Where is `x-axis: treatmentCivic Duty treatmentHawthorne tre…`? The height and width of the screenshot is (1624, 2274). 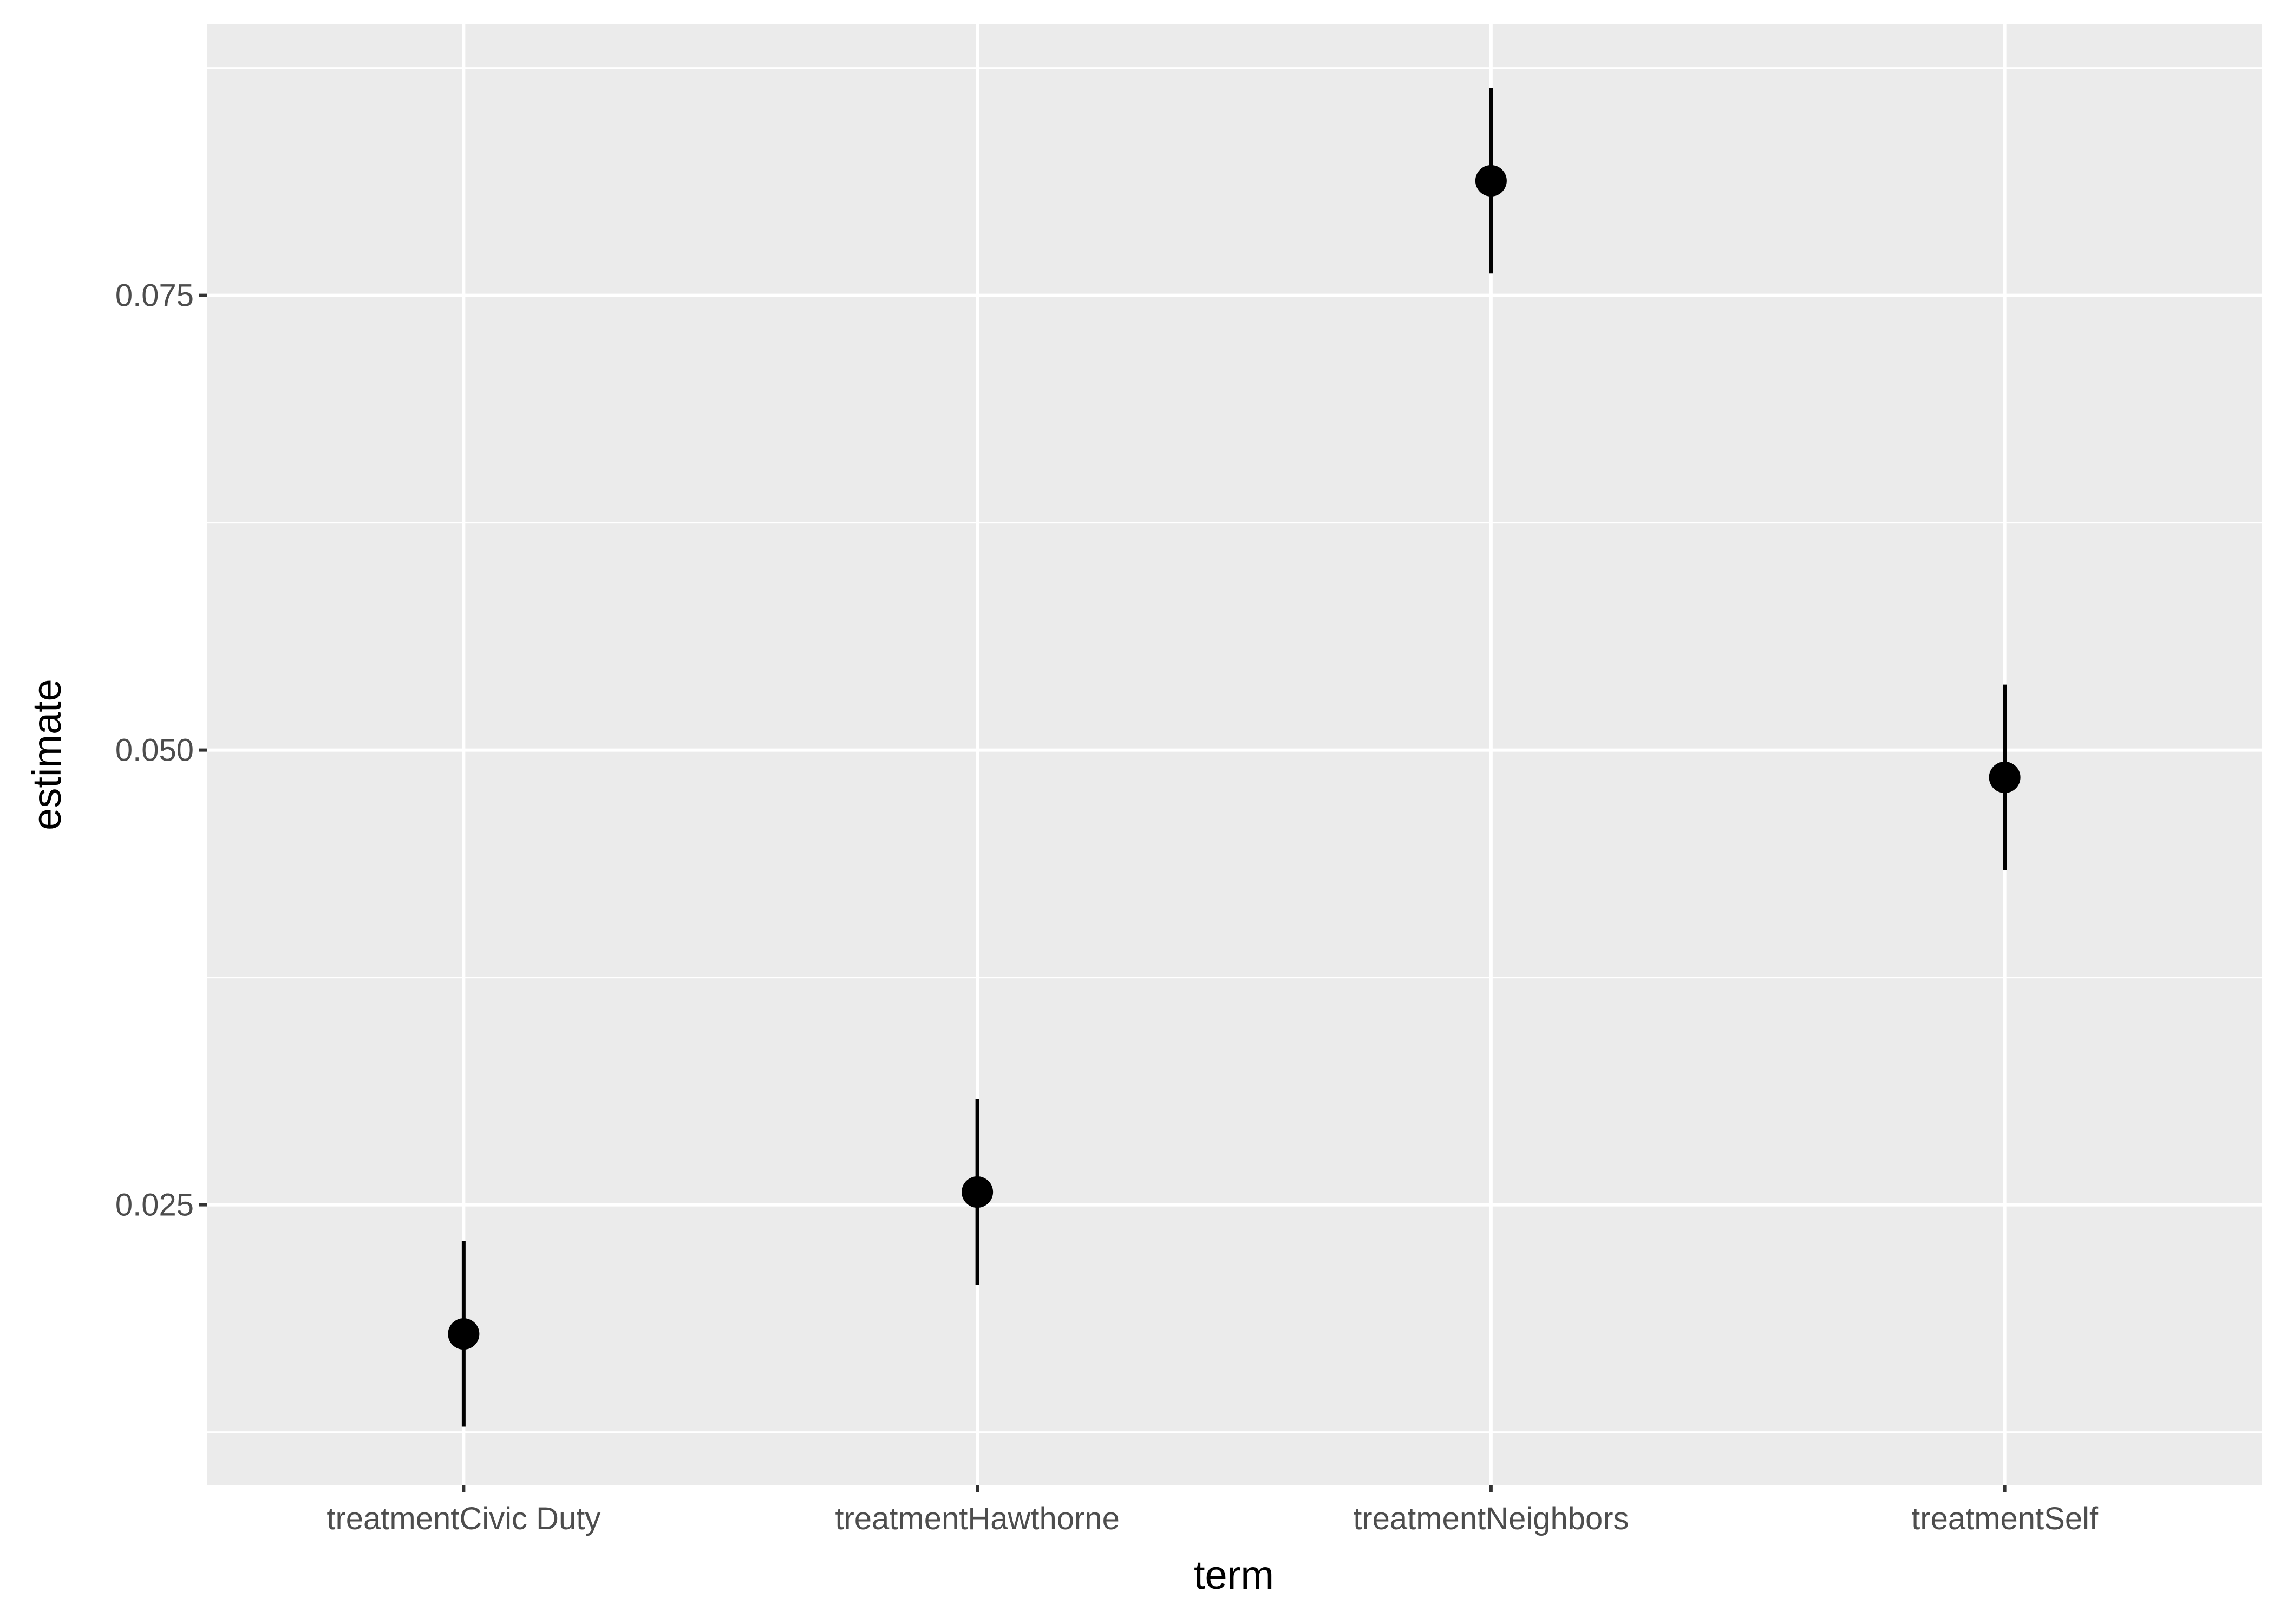
x-axis: treatmentCivic Duty treatmentHawthorne tre… is located at coordinates (1212, 1510).